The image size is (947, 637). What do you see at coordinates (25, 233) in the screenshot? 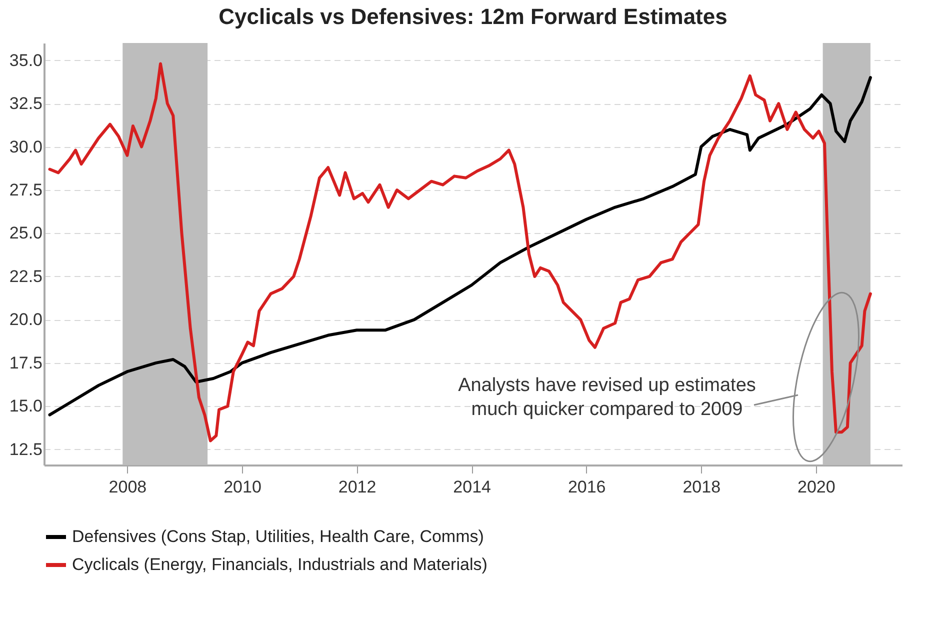
I see `y-tick-label: 25.0` at bounding box center [25, 233].